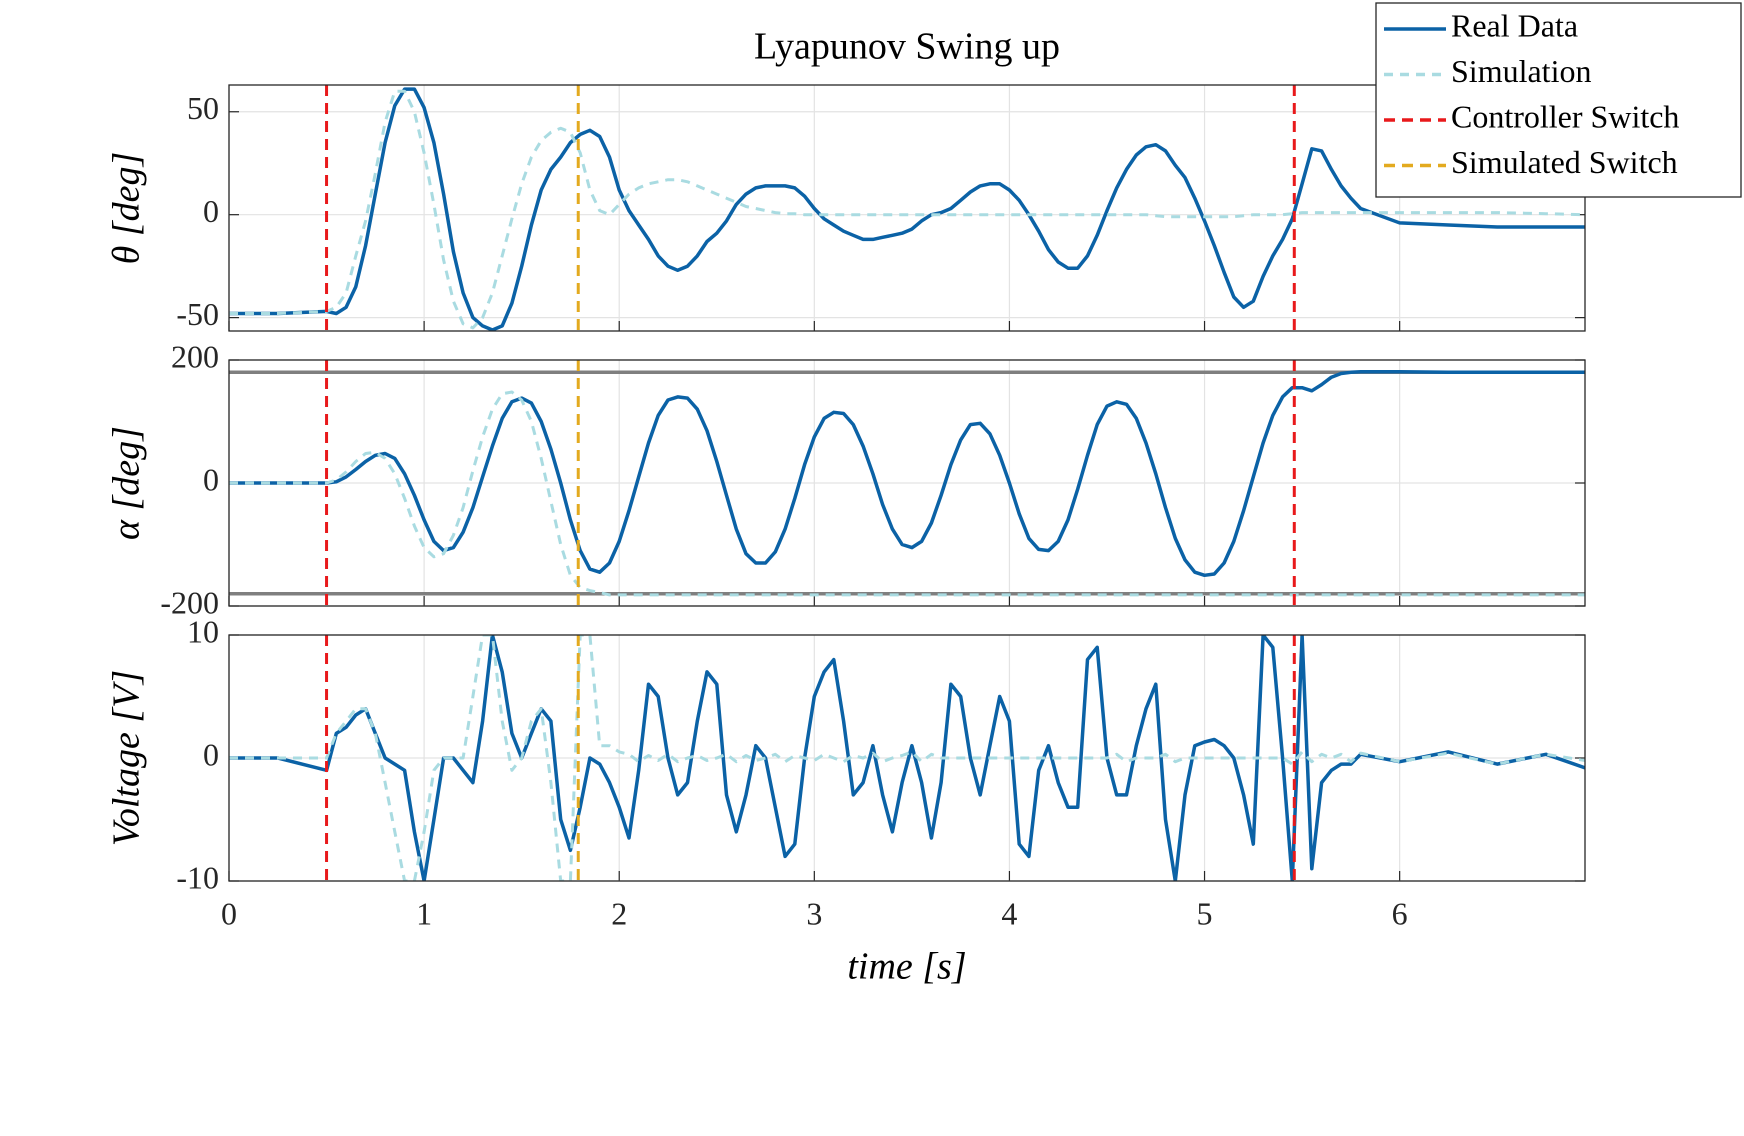  What do you see at coordinates (1205, 913) in the screenshot?
I see `x-tick-label: 5` at bounding box center [1205, 913].